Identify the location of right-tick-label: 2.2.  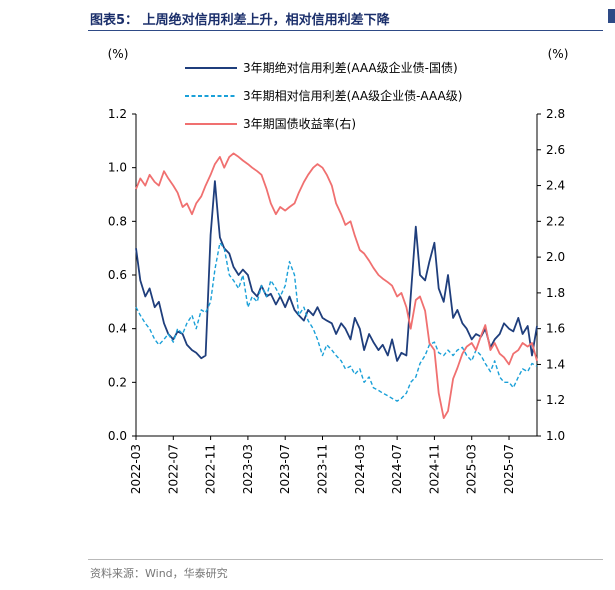
(555, 221).